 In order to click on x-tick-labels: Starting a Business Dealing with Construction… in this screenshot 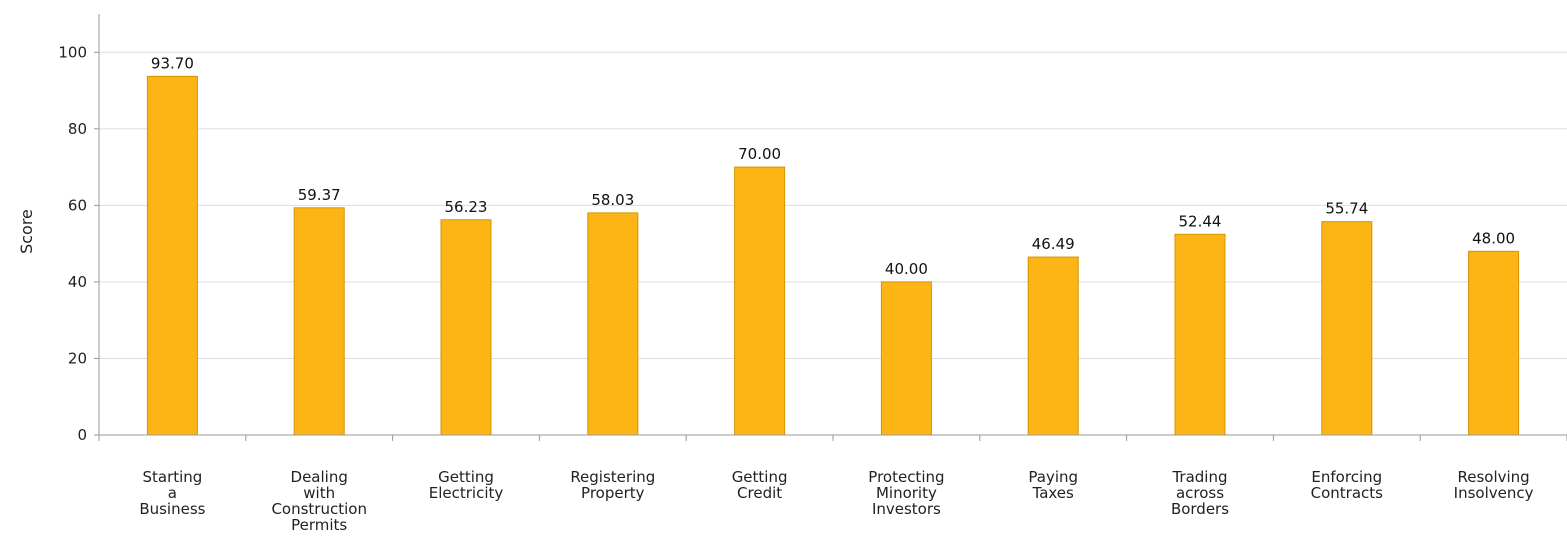, I will do `click(836, 501)`.